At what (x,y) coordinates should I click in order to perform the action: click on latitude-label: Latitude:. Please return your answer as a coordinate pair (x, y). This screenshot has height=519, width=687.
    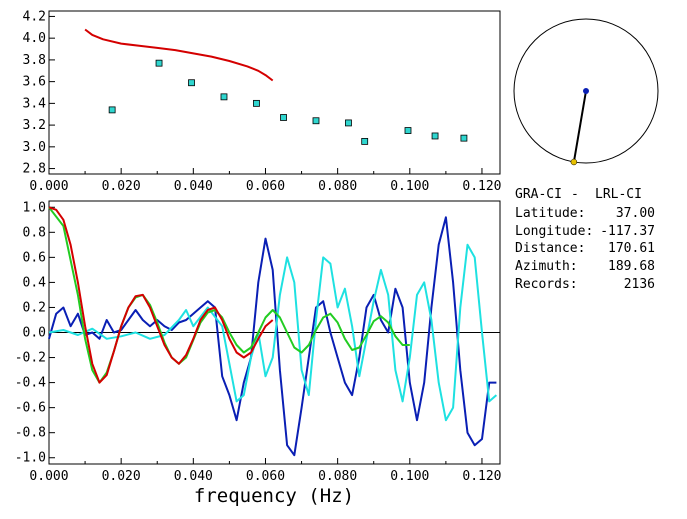
    Looking at the image, I should click on (550, 213).